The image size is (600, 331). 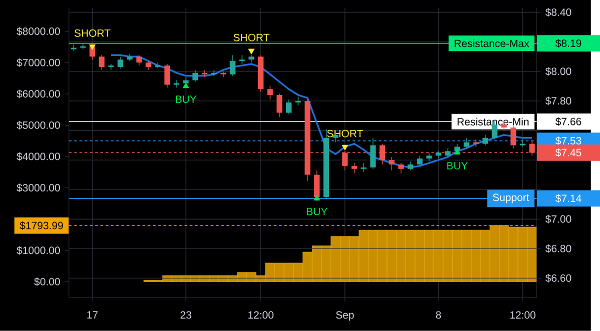 I want to click on y2-tick-label: $7.00, so click(x=558, y=219).